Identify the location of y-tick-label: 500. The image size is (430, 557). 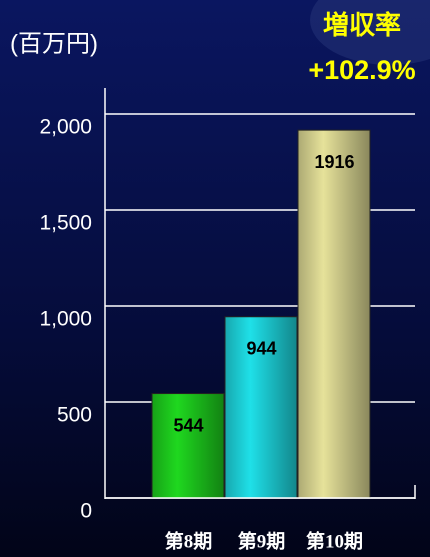
(74, 415).